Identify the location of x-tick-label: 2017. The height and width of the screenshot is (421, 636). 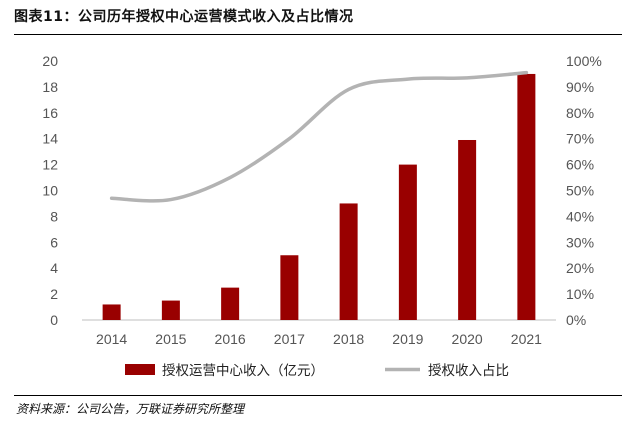
(289, 339).